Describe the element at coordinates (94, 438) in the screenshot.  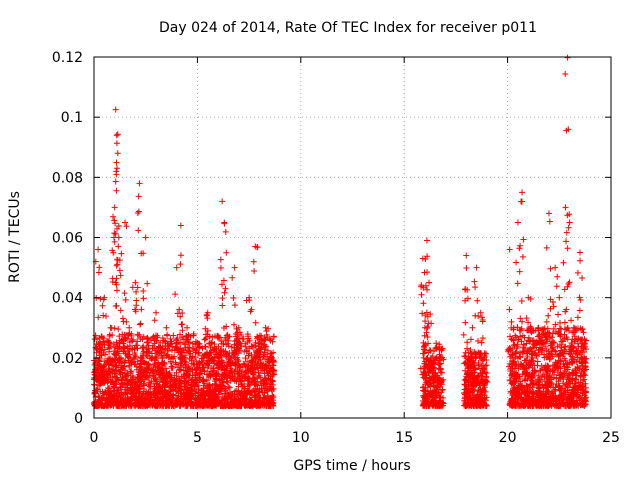
I see `x-tick-label: 0` at that location.